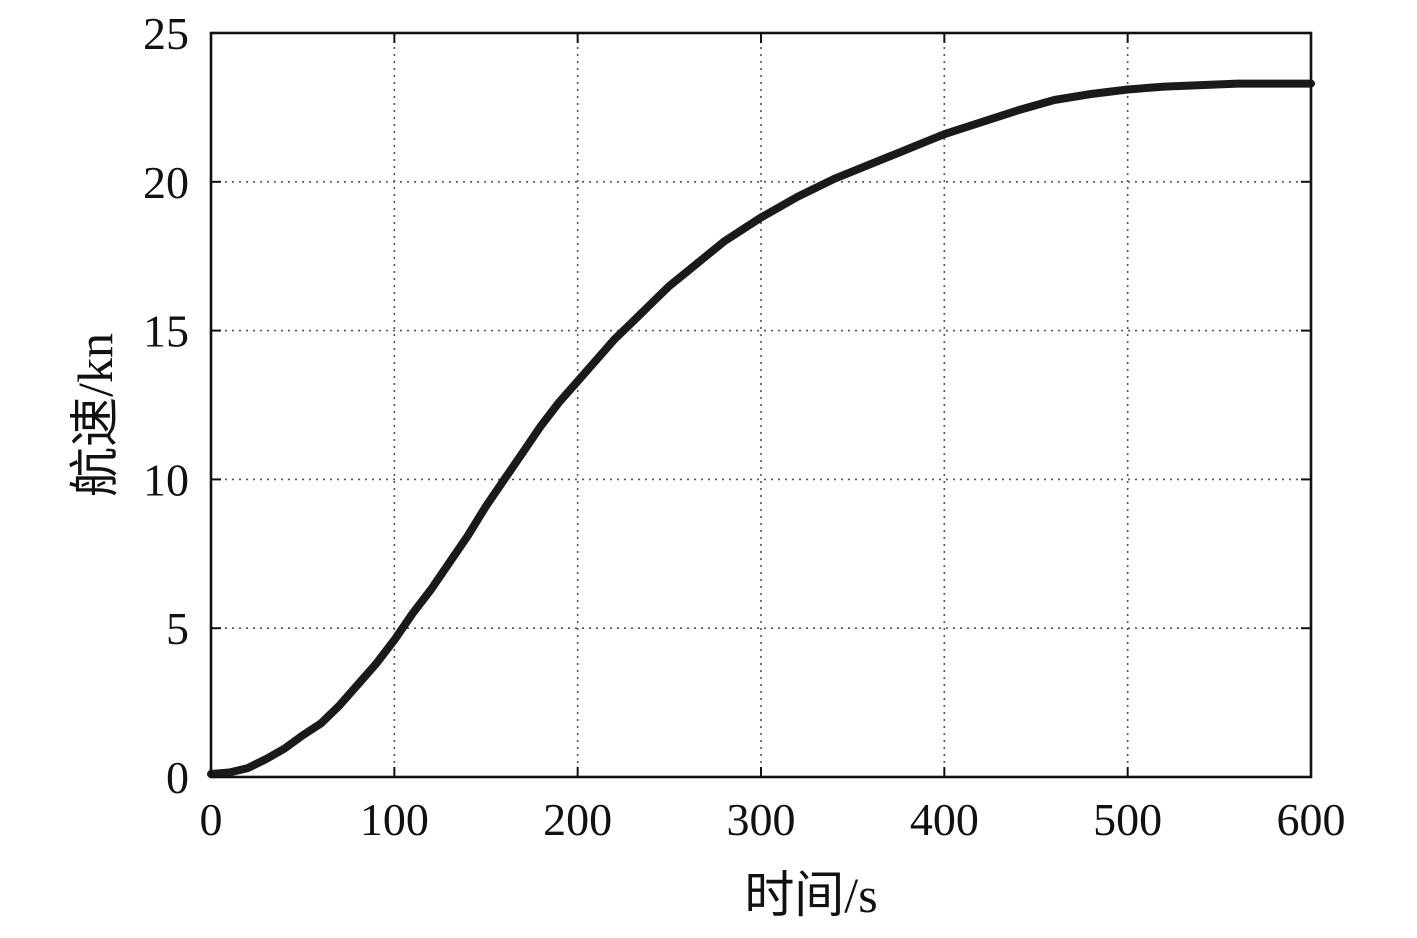  What do you see at coordinates (394, 819) in the screenshot?
I see `x-tick-label: 100` at bounding box center [394, 819].